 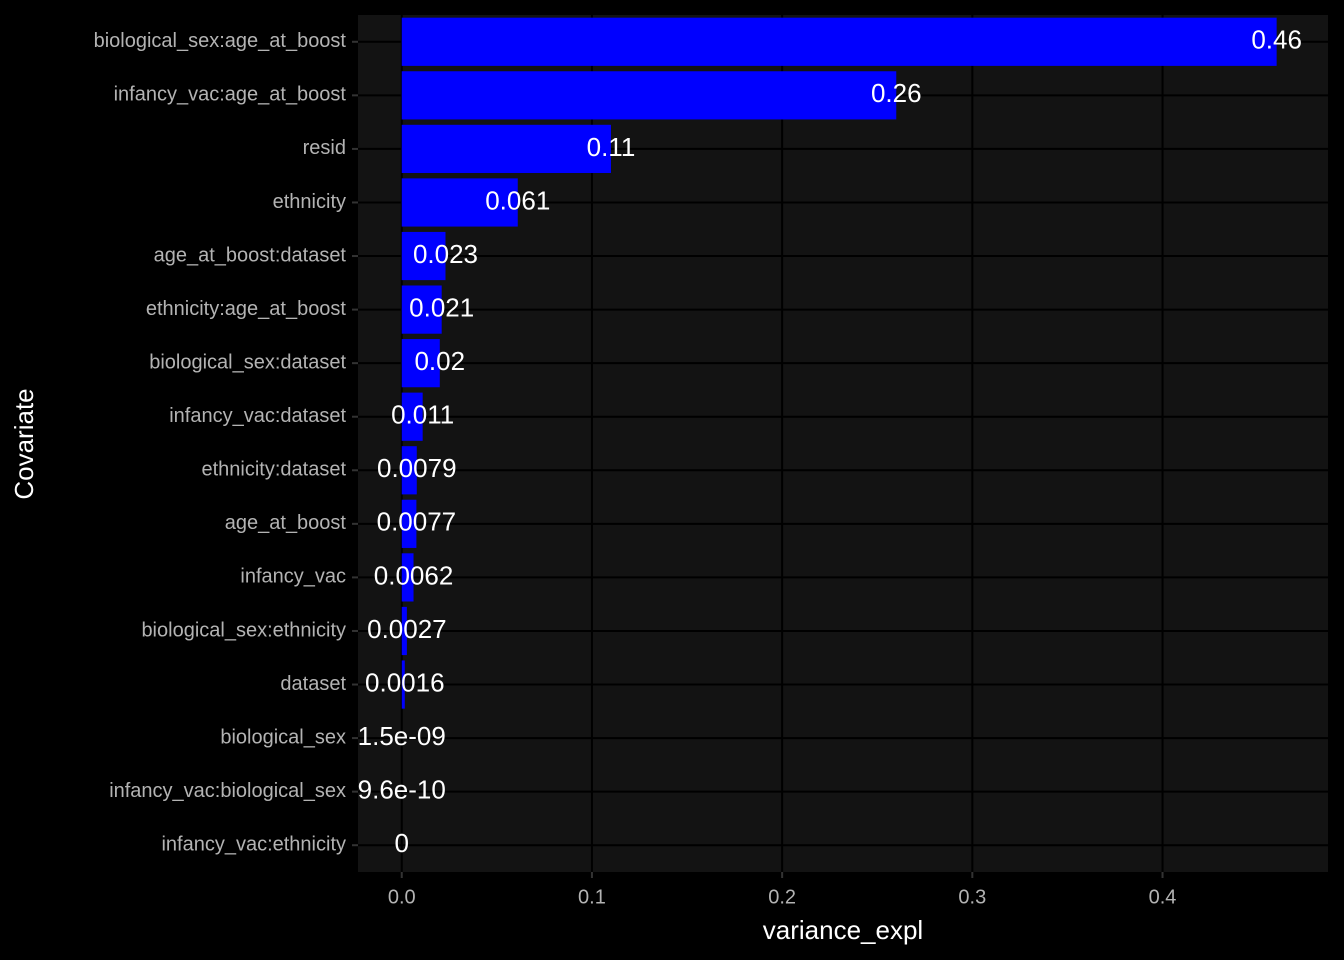 I want to click on value-label: 0.46, so click(x=1276, y=40).